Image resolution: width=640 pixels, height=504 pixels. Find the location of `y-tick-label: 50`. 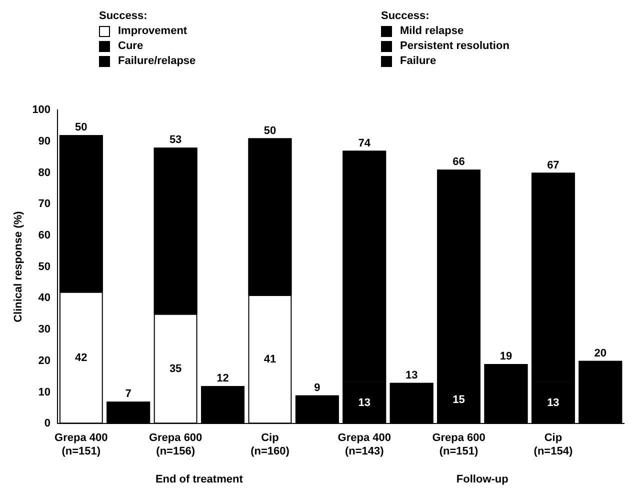

y-tick-label: 50 is located at coordinates (44, 266).